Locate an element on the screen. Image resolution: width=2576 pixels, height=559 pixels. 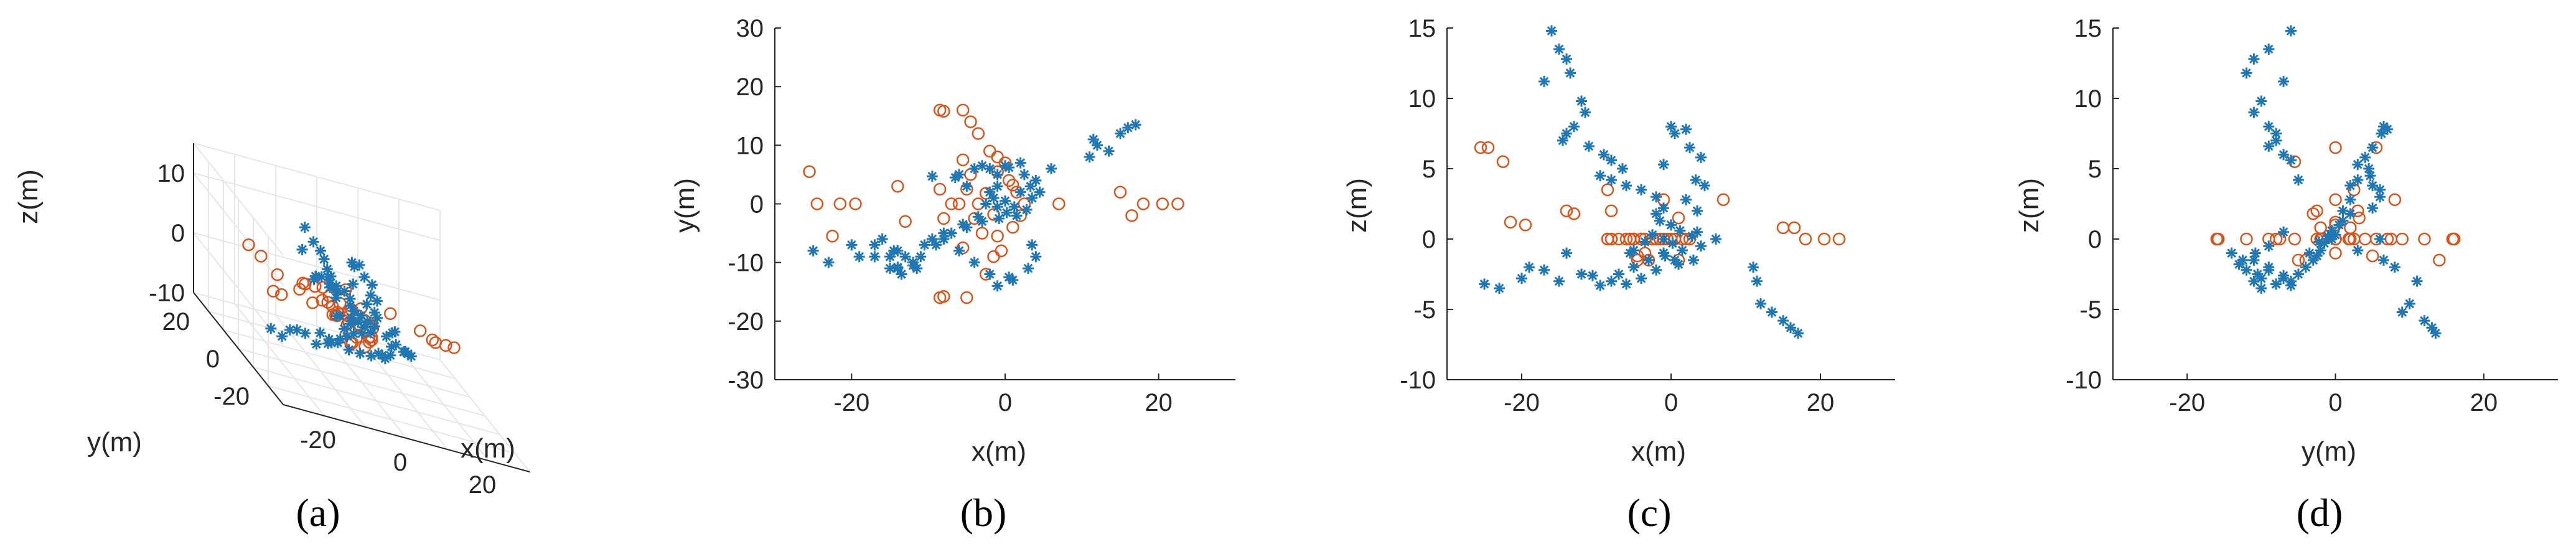
caption-a: (a) is located at coordinates (318, 513).